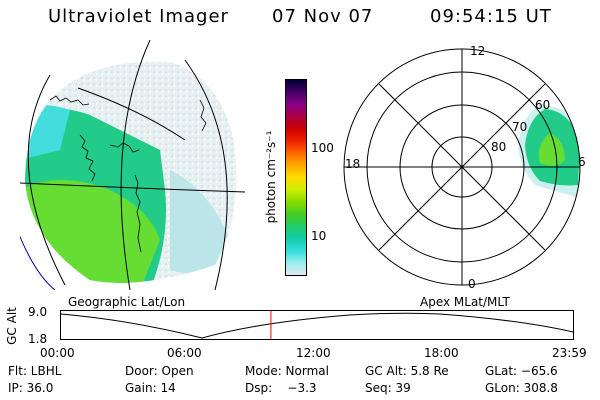 The width and height of the screenshot is (600, 400). What do you see at coordinates (521, 371) in the screenshot?
I see `info-glat: GLat: −65.6` at bounding box center [521, 371].